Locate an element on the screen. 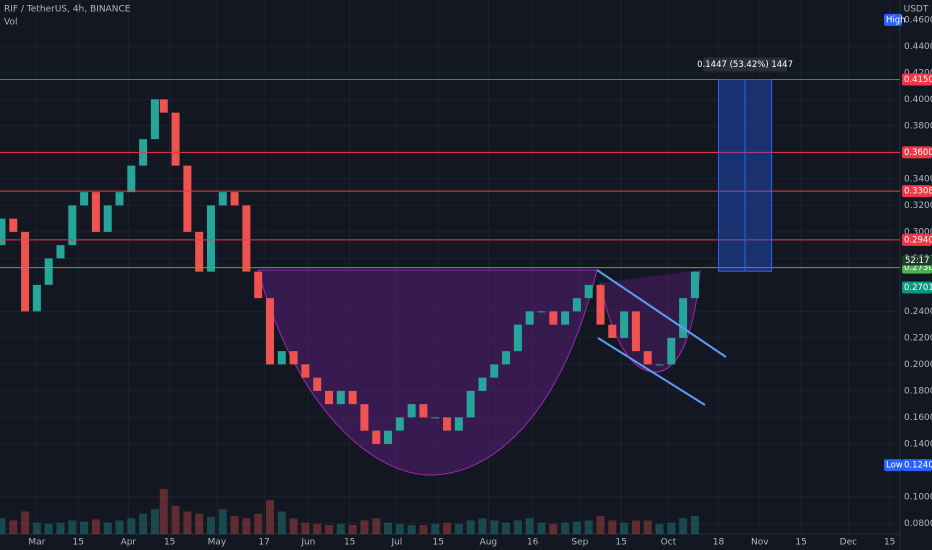  low-value: 0.1240 is located at coordinates (918, 466).